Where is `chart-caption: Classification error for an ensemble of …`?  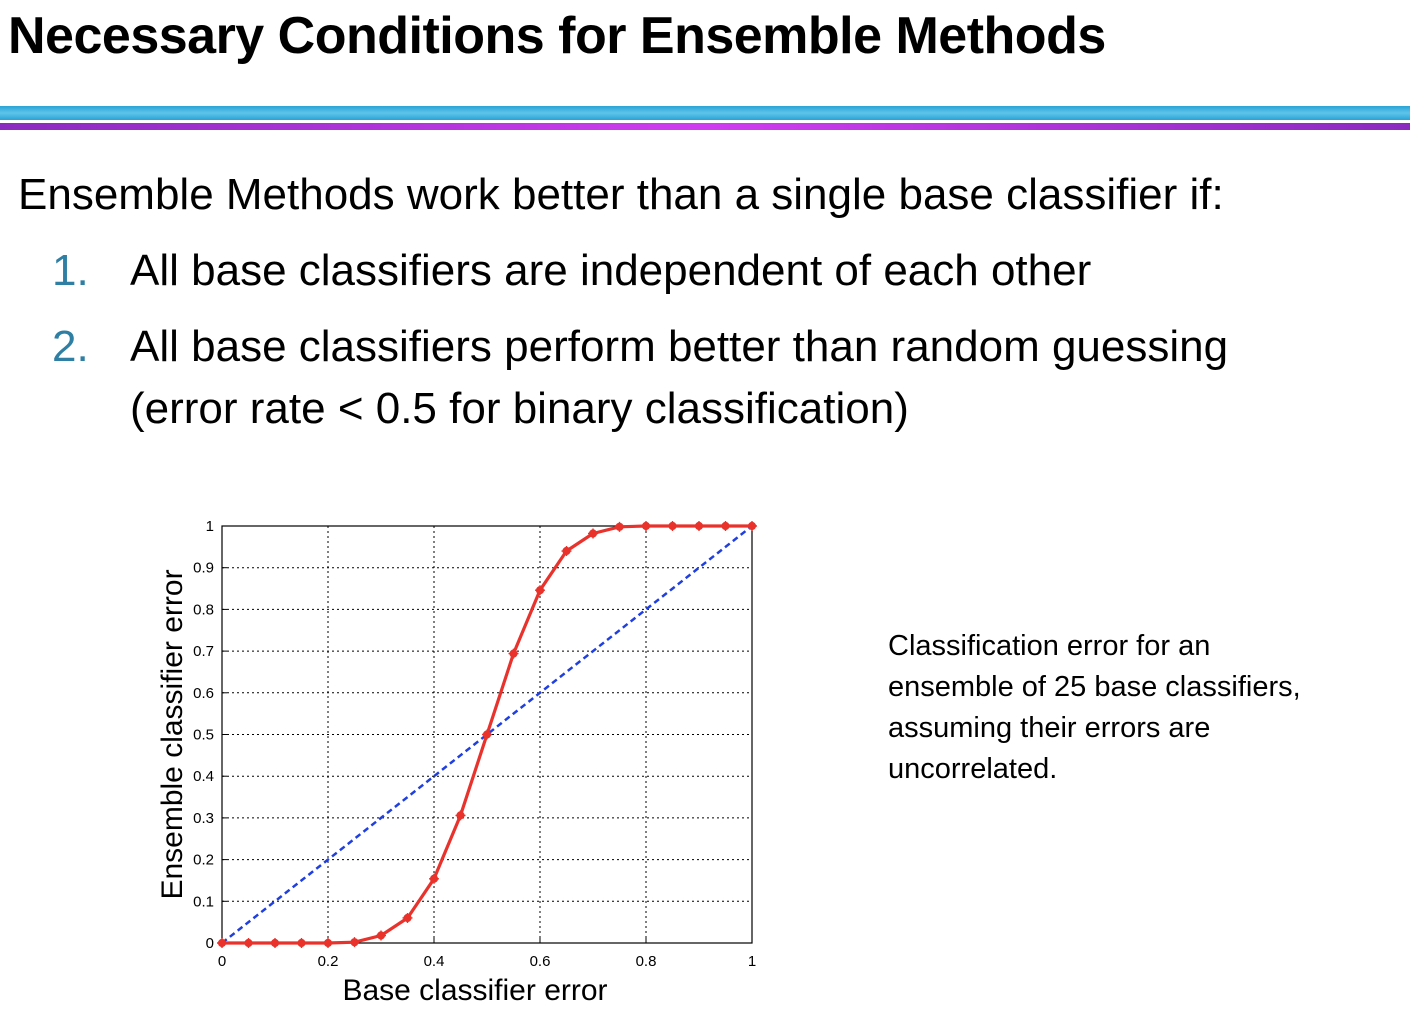
chart-caption: Classification error for an ensemble of … is located at coordinates (1148, 708).